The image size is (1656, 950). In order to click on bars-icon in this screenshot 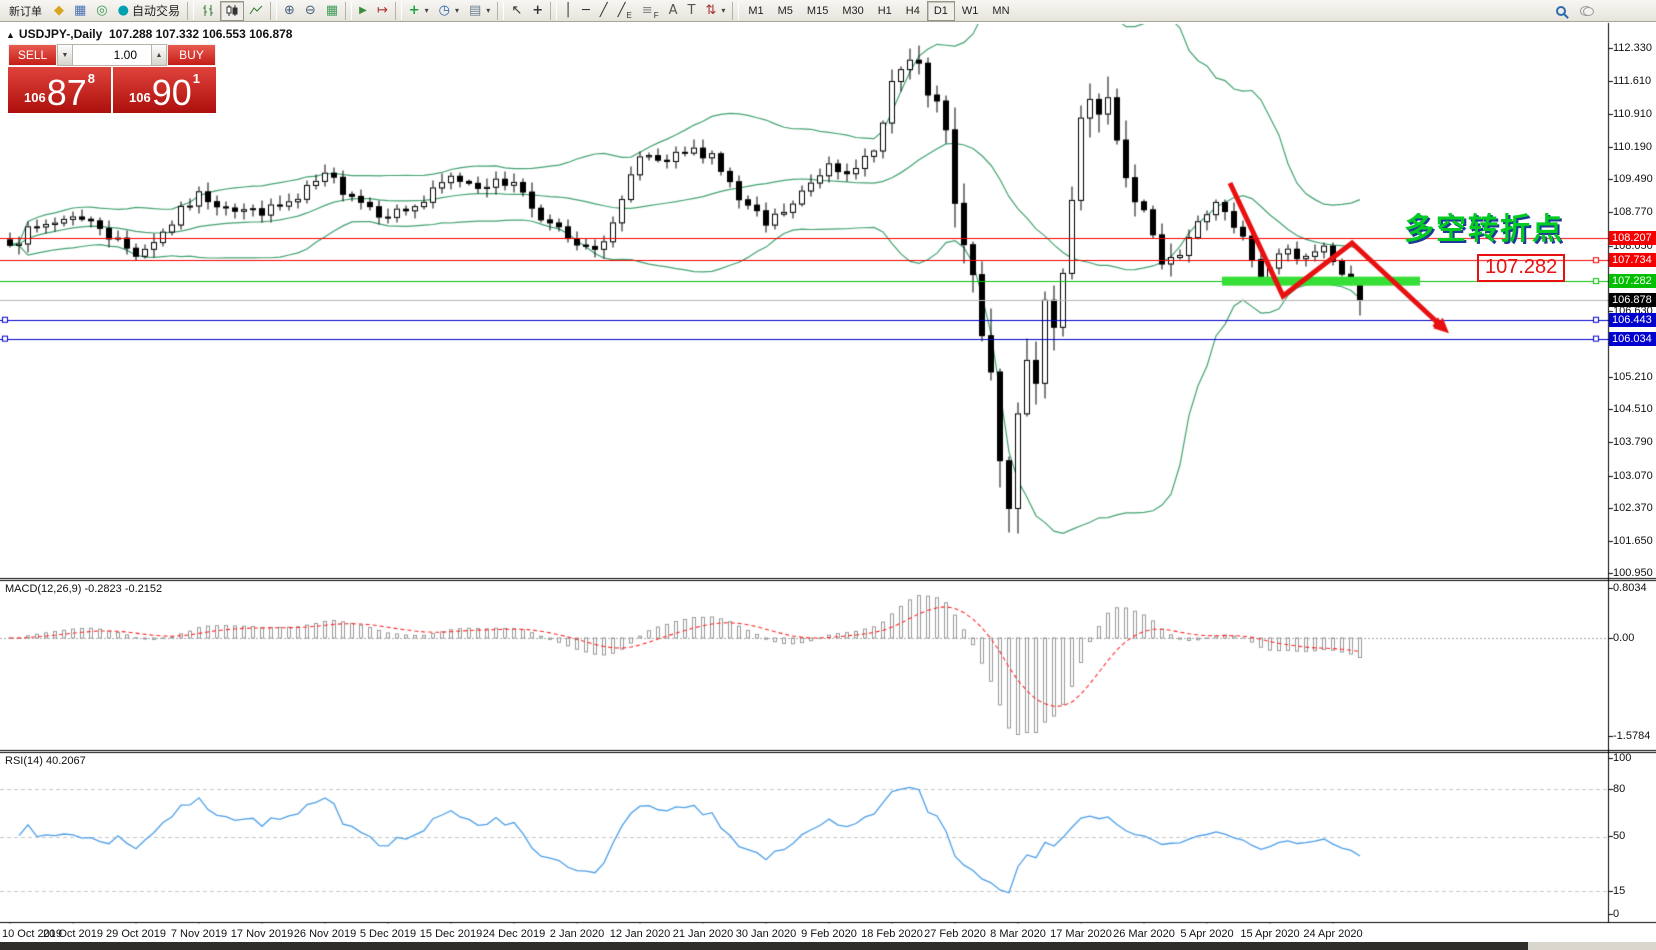, I will do `click(208, 10)`.